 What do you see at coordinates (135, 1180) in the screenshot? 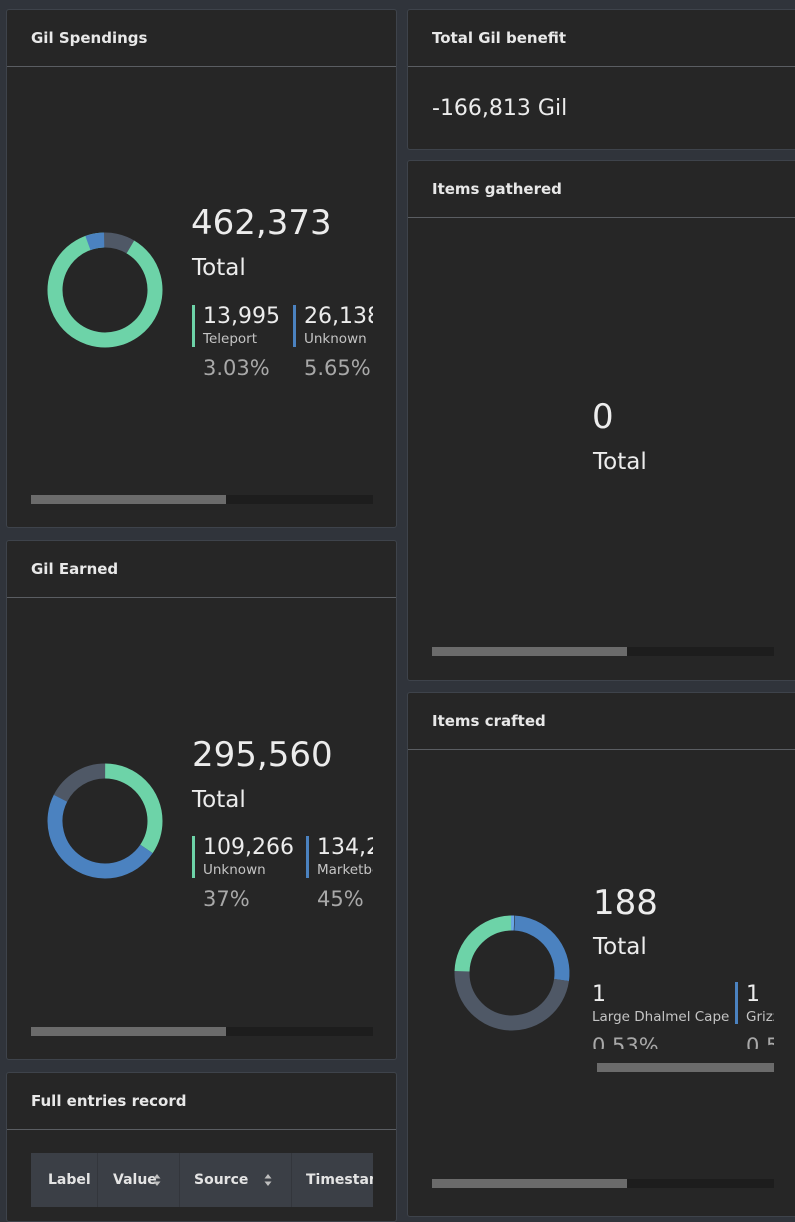
I see `column-label: Value` at bounding box center [135, 1180].